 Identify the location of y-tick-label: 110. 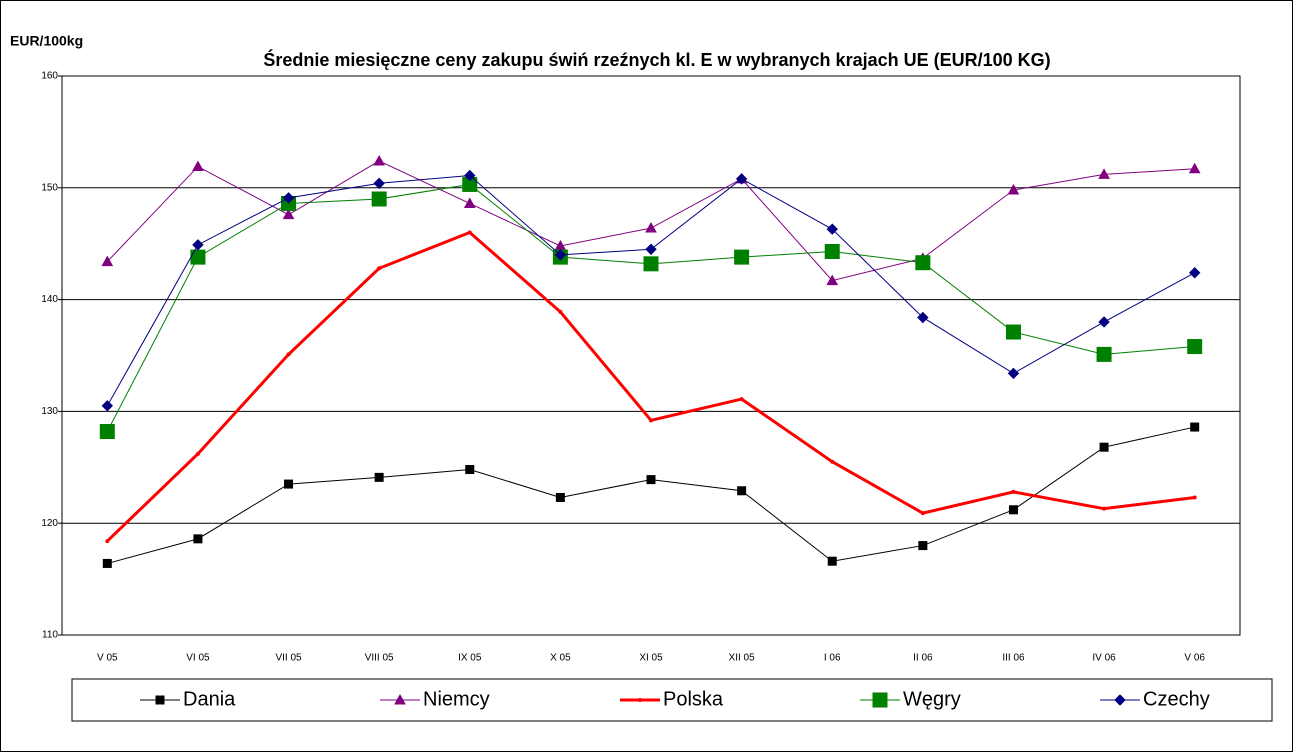
(50, 635).